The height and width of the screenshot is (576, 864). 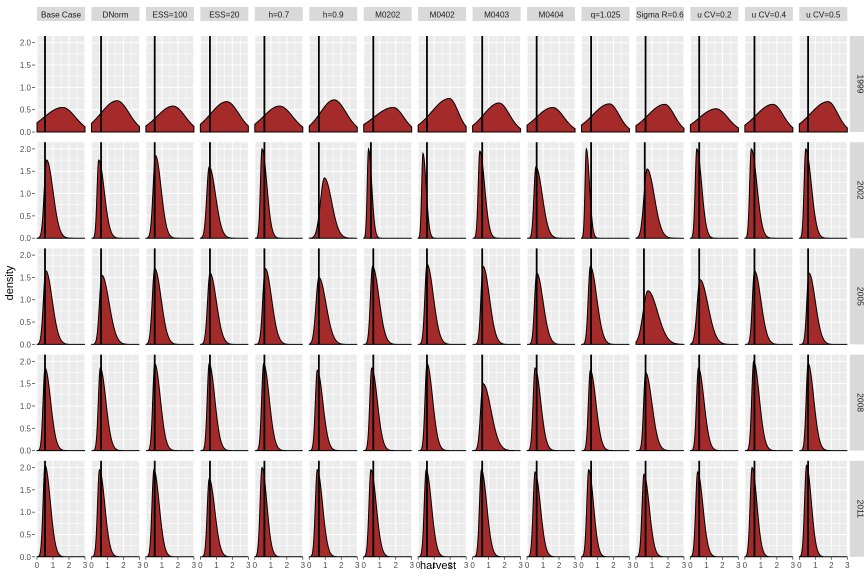 What do you see at coordinates (26, 406) in the screenshot?
I see `y-tick-label: 1.0` at bounding box center [26, 406].